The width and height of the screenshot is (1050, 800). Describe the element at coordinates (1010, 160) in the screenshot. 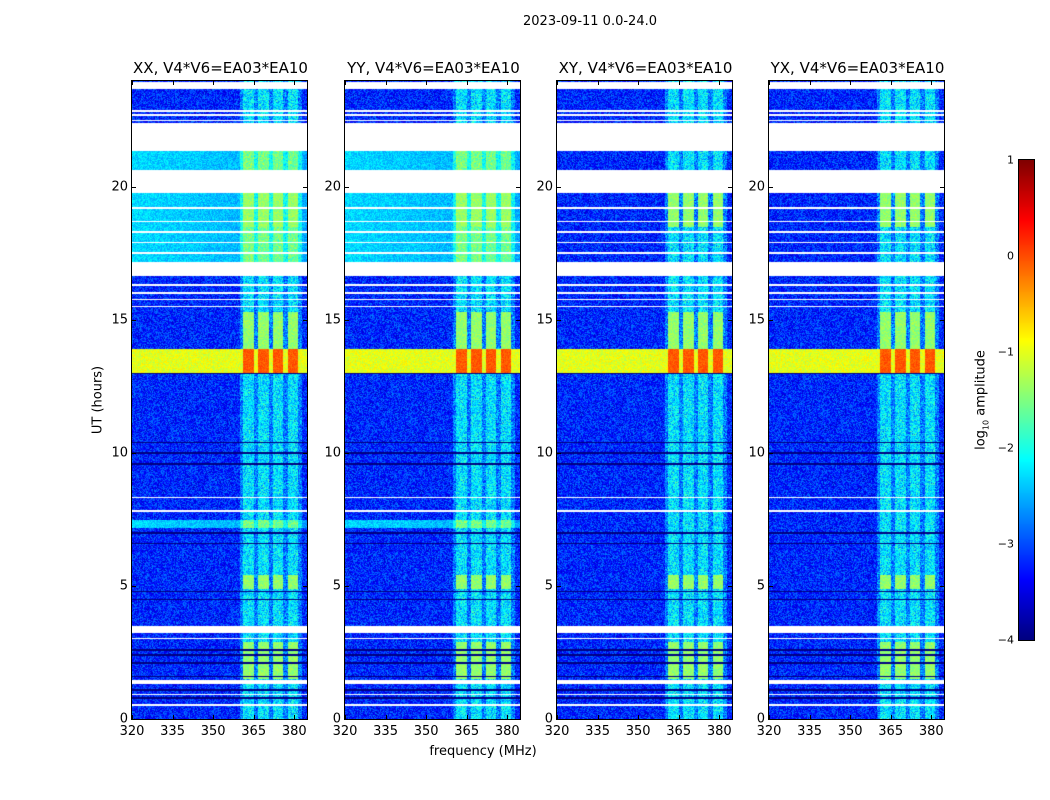

I see `colorbar-tick-label: 1` at that location.